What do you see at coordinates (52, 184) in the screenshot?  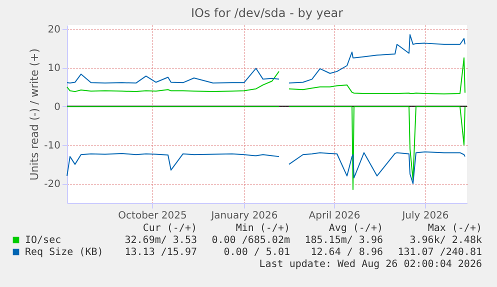 I see `y-tick-label: -20` at bounding box center [52, 184].